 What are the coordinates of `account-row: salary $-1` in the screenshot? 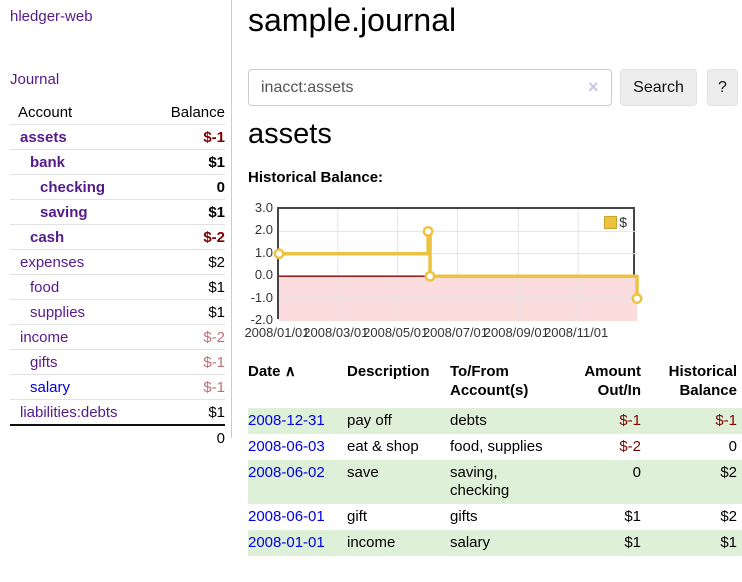 It's located at (117, 387).